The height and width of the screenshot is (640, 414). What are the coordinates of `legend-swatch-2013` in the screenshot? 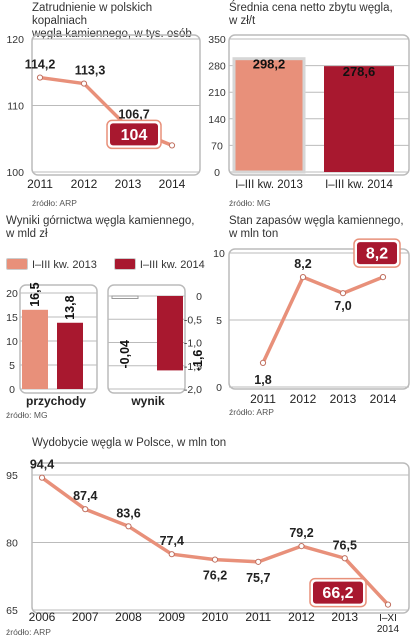 It's located at (17, 264).